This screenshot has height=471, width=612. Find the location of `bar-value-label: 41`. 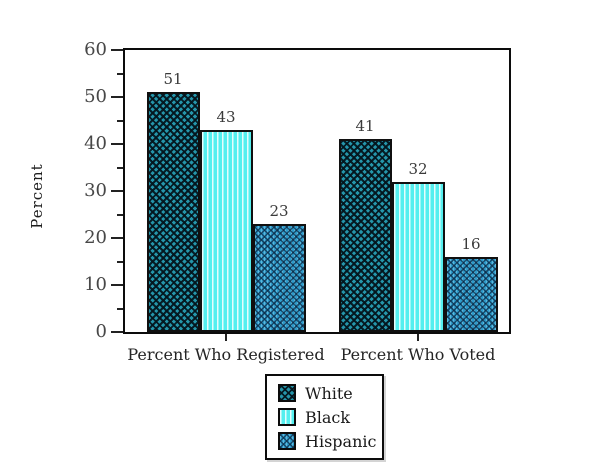

bar-value-label: 41 is located at coordinates (365, 126).